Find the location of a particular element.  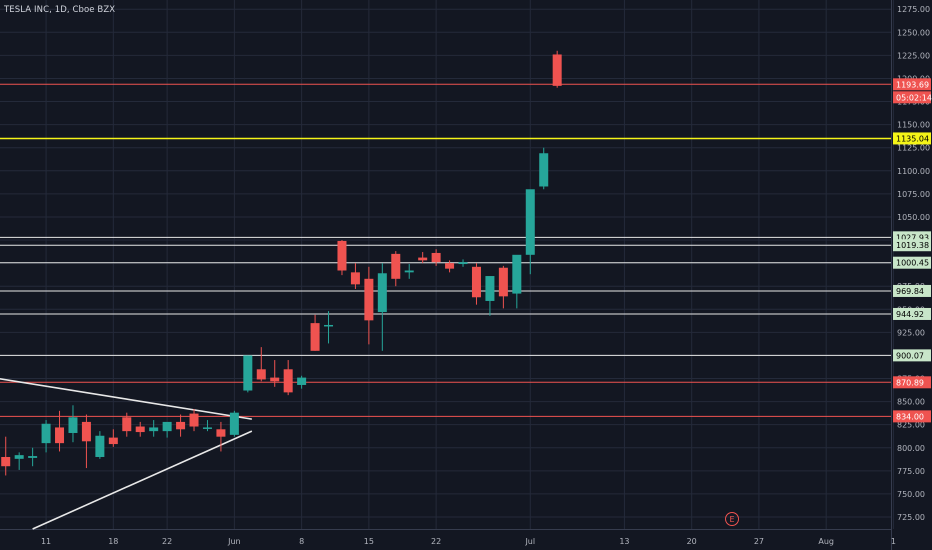

price-tick-label: 725.00 is located at coordinates (911, 517).